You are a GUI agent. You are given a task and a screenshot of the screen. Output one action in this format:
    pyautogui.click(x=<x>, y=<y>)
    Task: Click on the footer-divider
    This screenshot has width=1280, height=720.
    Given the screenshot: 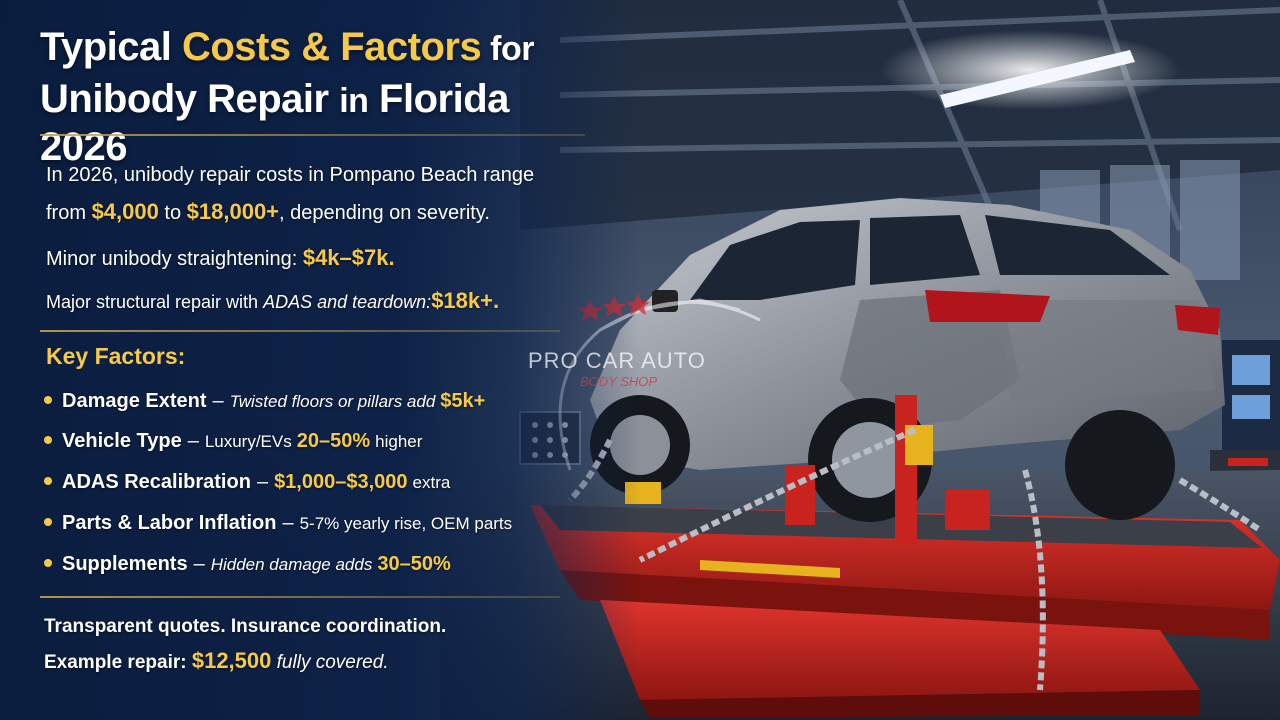 What is the action you would take?
    pyautogui.click(x=300, y=597)
    